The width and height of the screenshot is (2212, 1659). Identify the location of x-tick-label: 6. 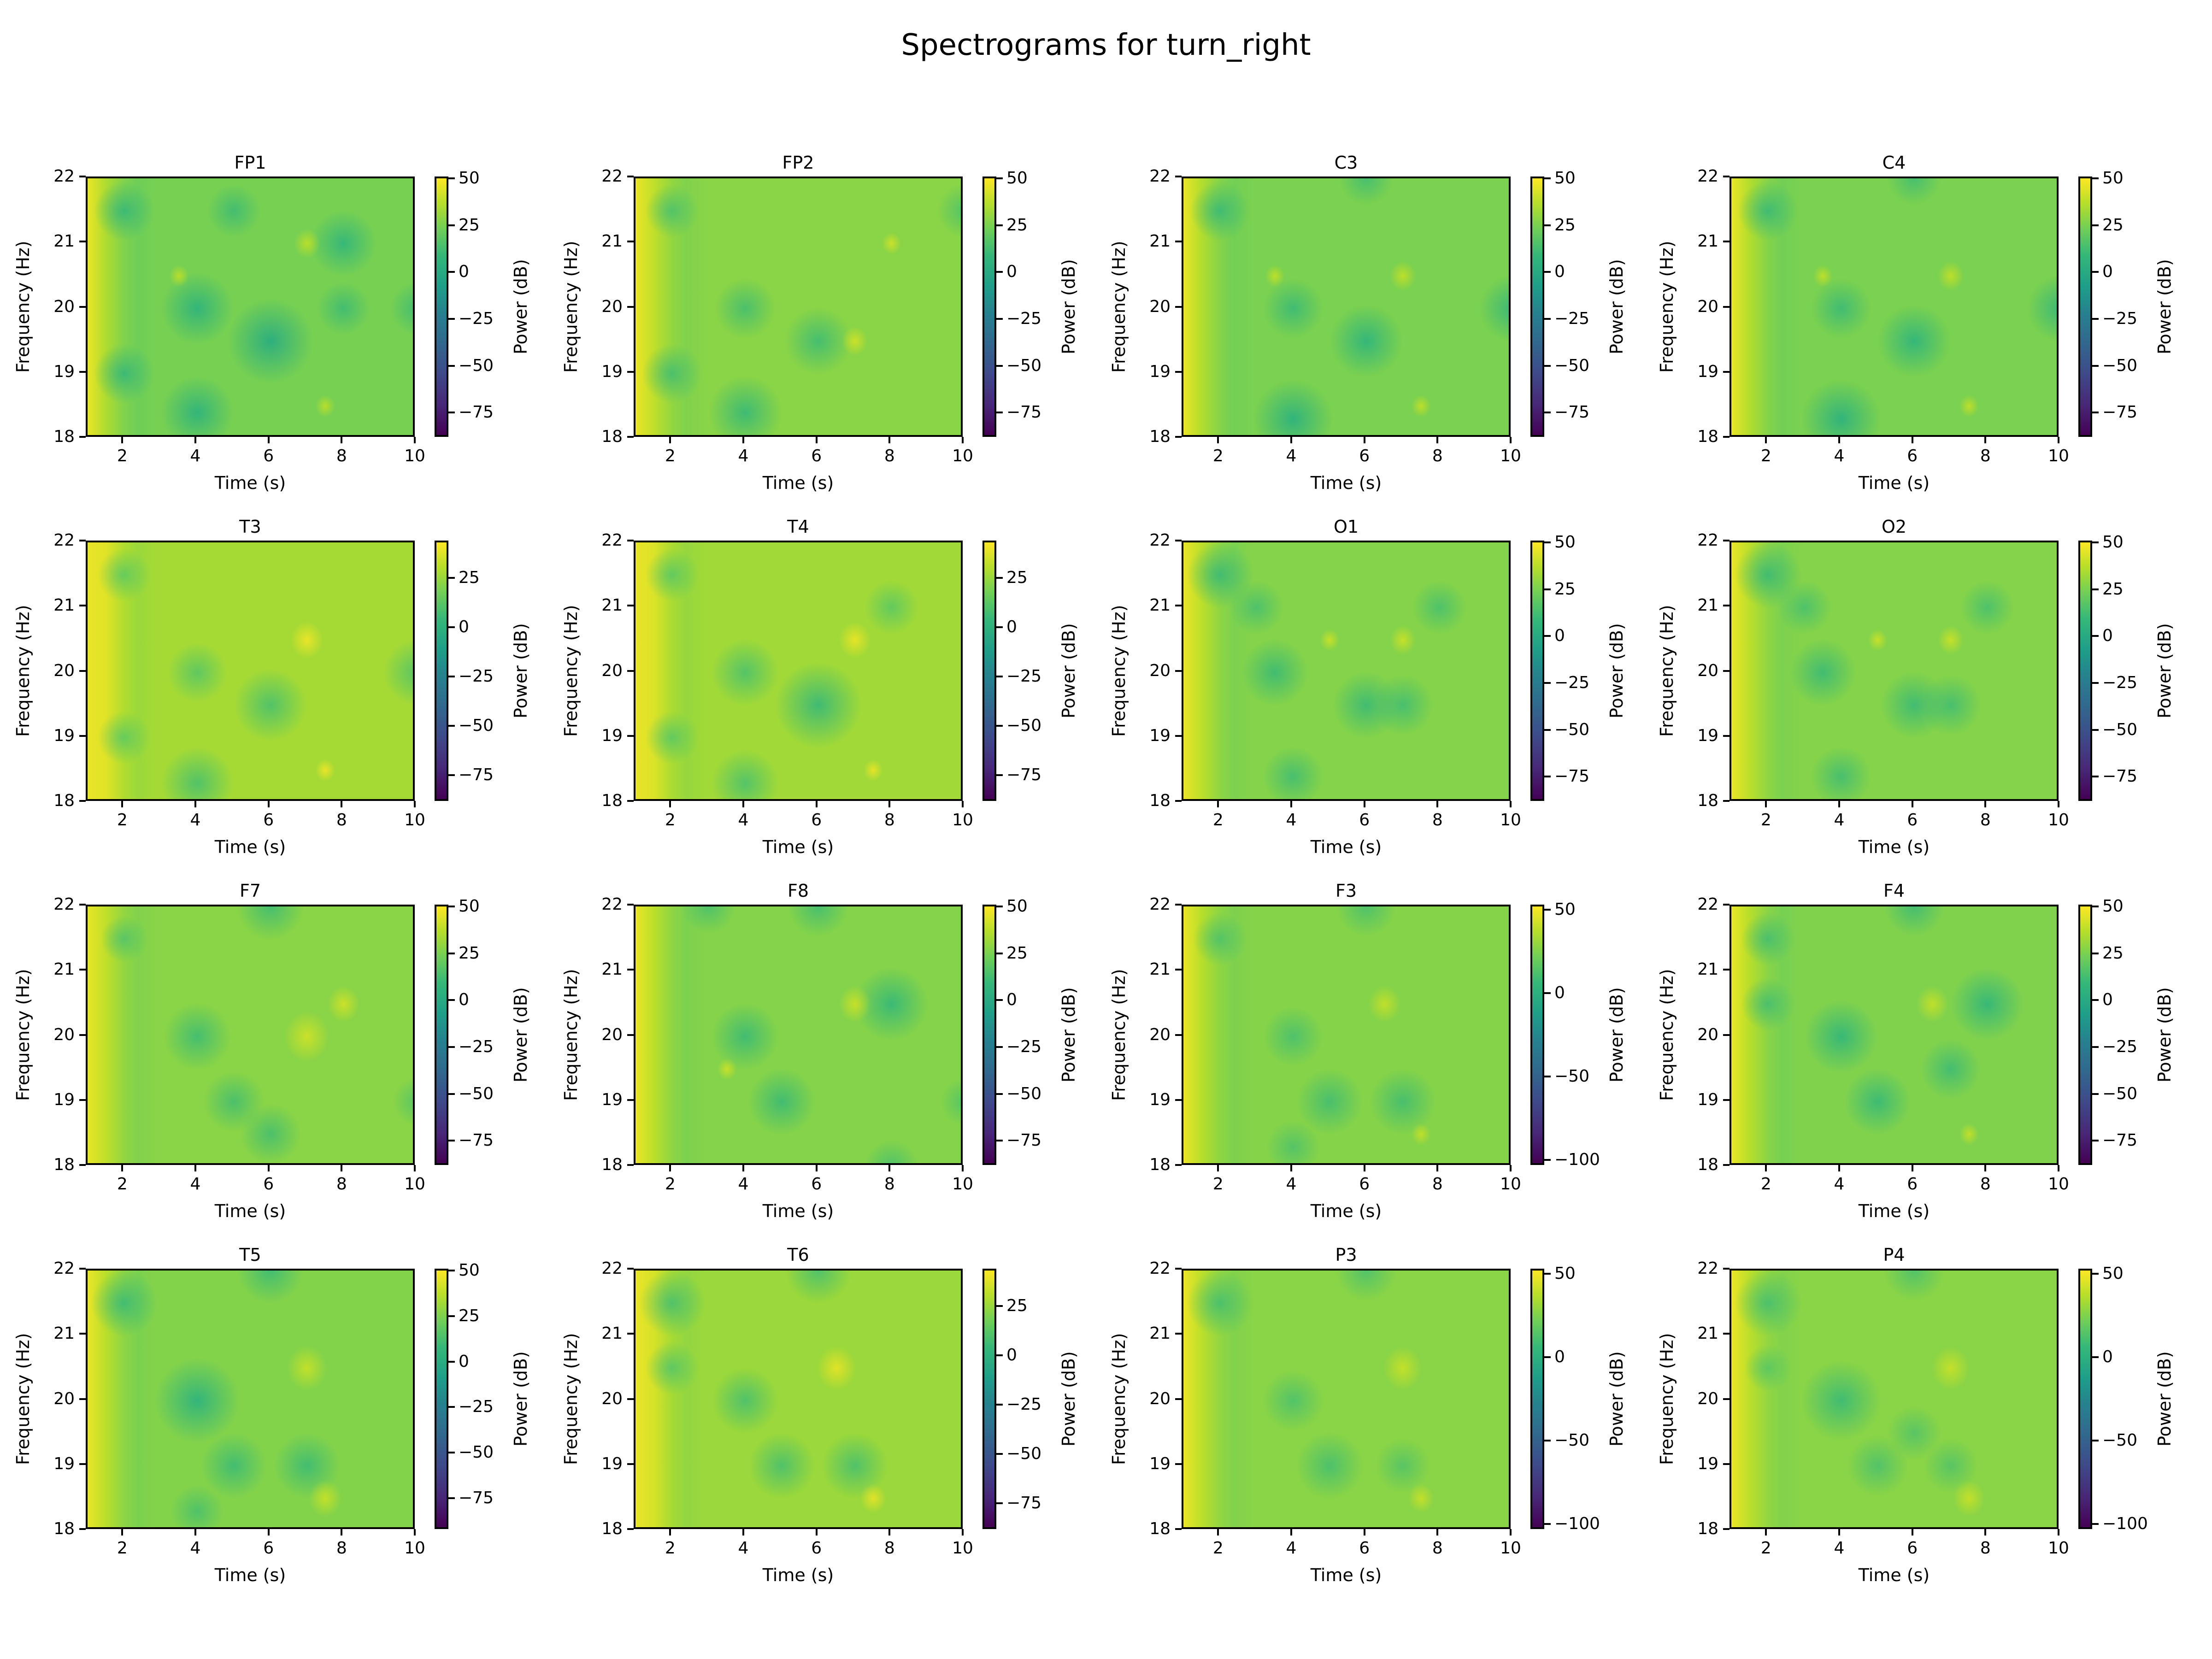
(1912, 1548).